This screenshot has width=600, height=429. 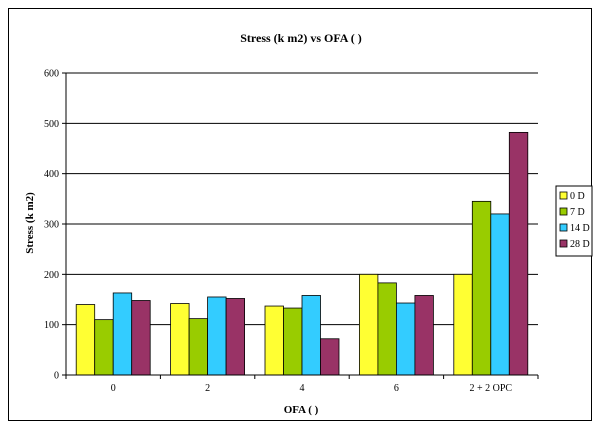 I want to click on legend: 0 D 7 D 14 D 28 D, so click(x=574, y=221).